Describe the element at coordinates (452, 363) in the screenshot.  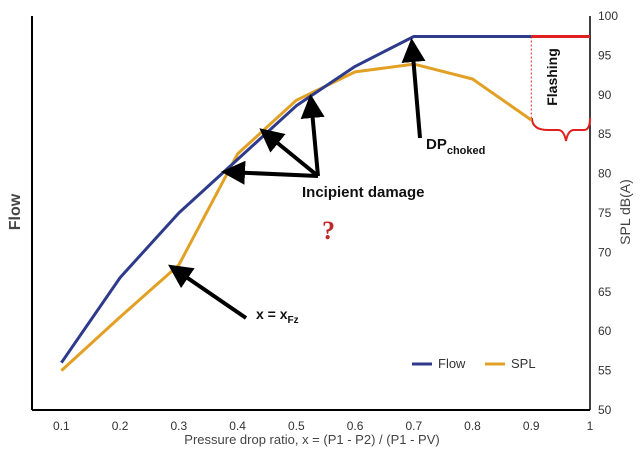
I see `legend-flow-label: Flow` at that location.